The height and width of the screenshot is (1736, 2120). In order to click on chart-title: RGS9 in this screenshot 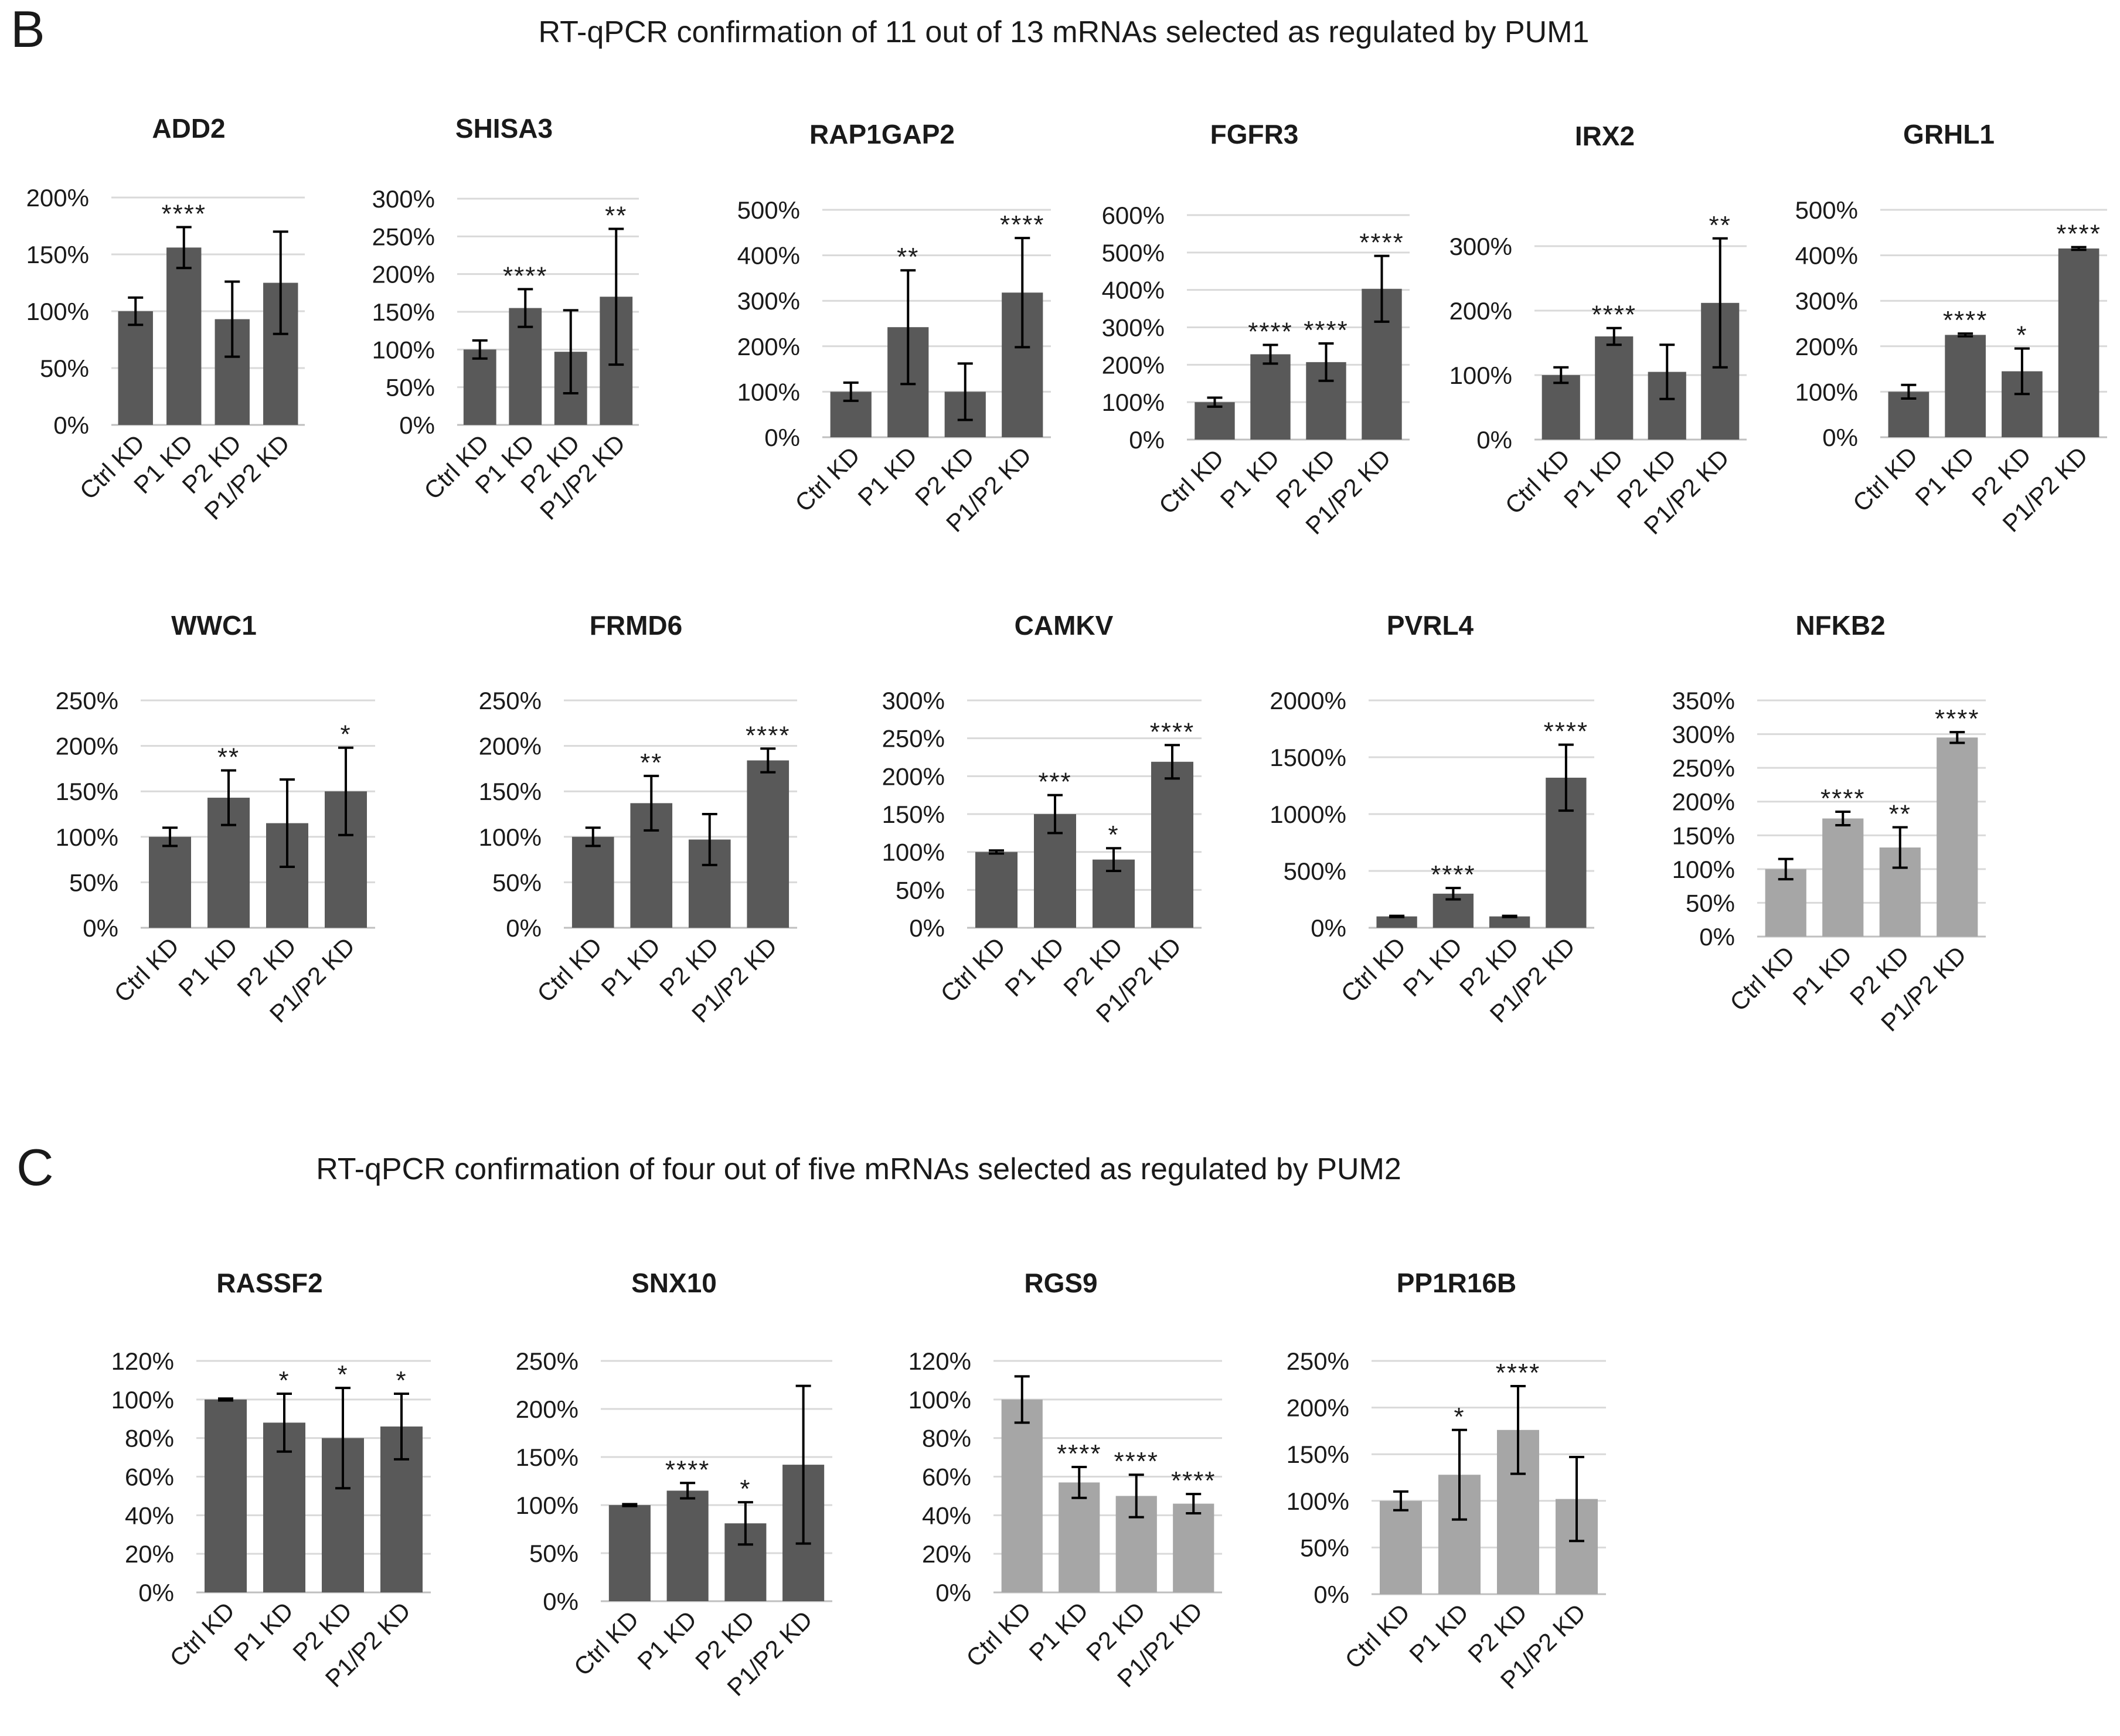, I will do `click(1060, 1283)`.